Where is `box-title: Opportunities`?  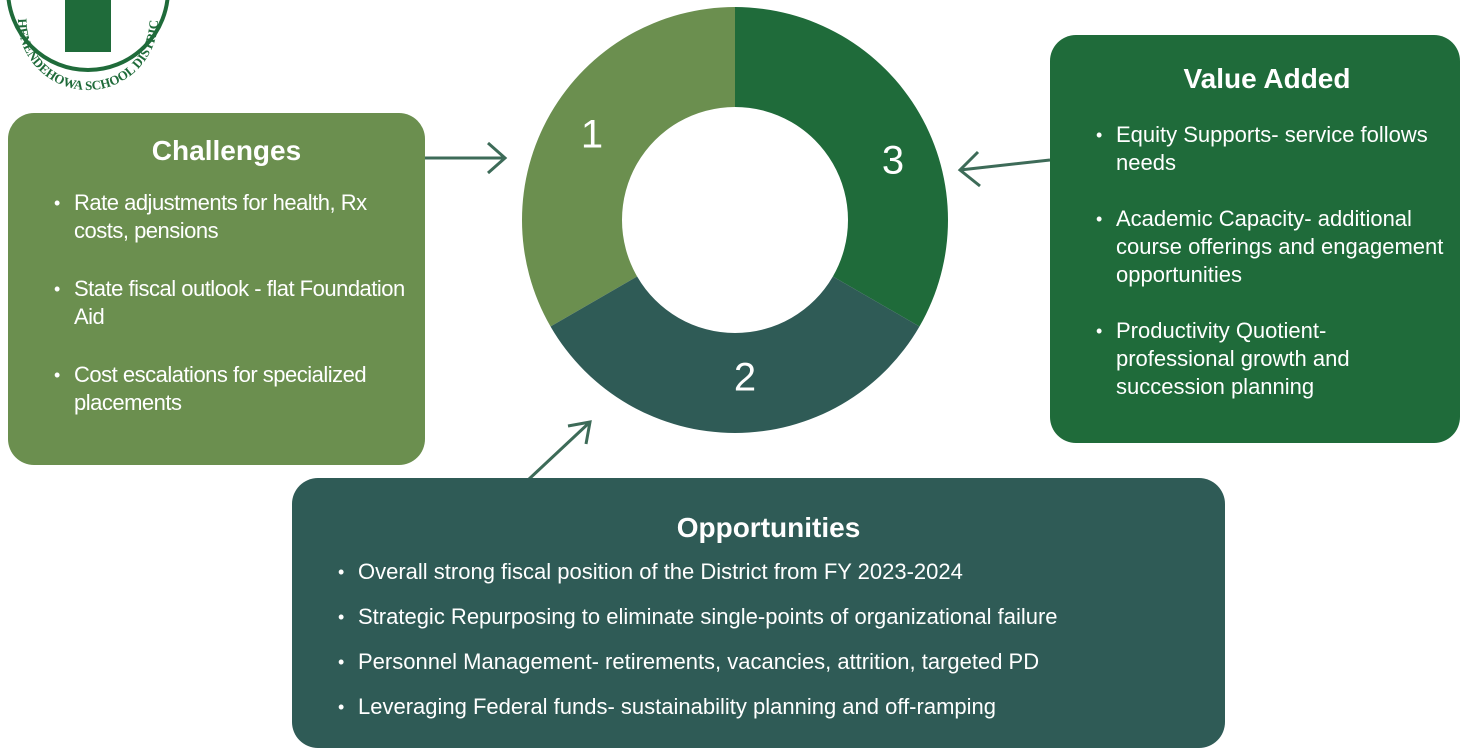
box-title: Opportunities is located at coordinates (768, 527).